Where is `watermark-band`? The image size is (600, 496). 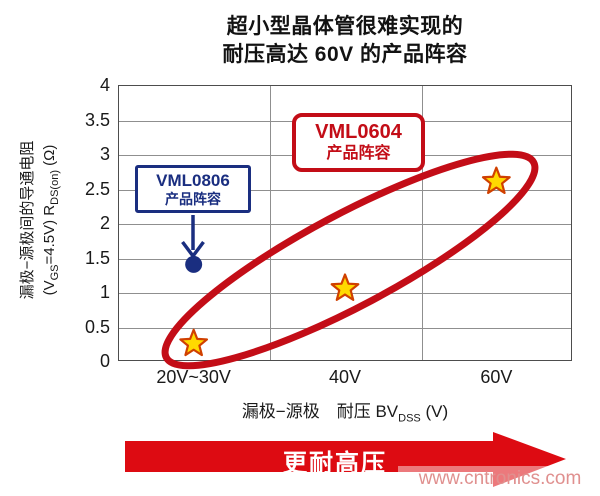 watermark-band is located at coordinates (499, 479).